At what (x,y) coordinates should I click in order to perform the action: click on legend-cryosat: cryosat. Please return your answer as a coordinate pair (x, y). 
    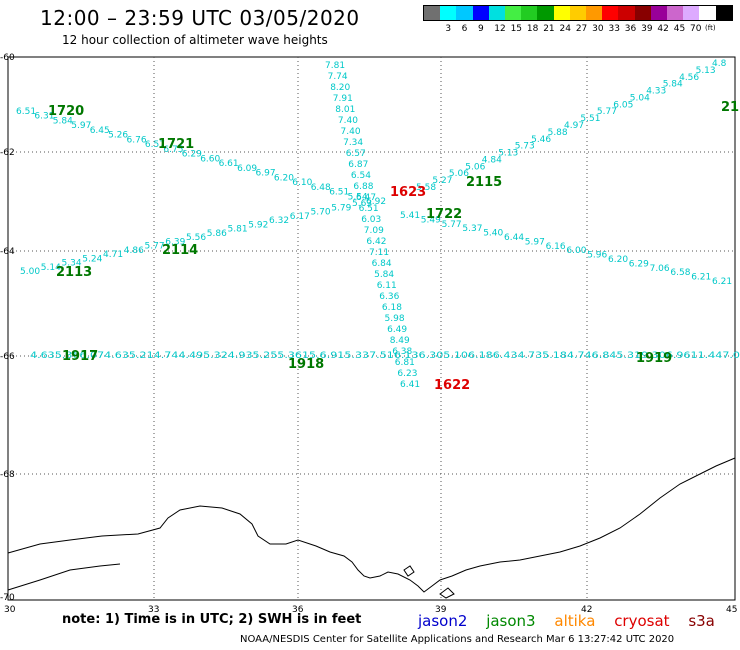
    Looking at the image, I should click on (642, 621).